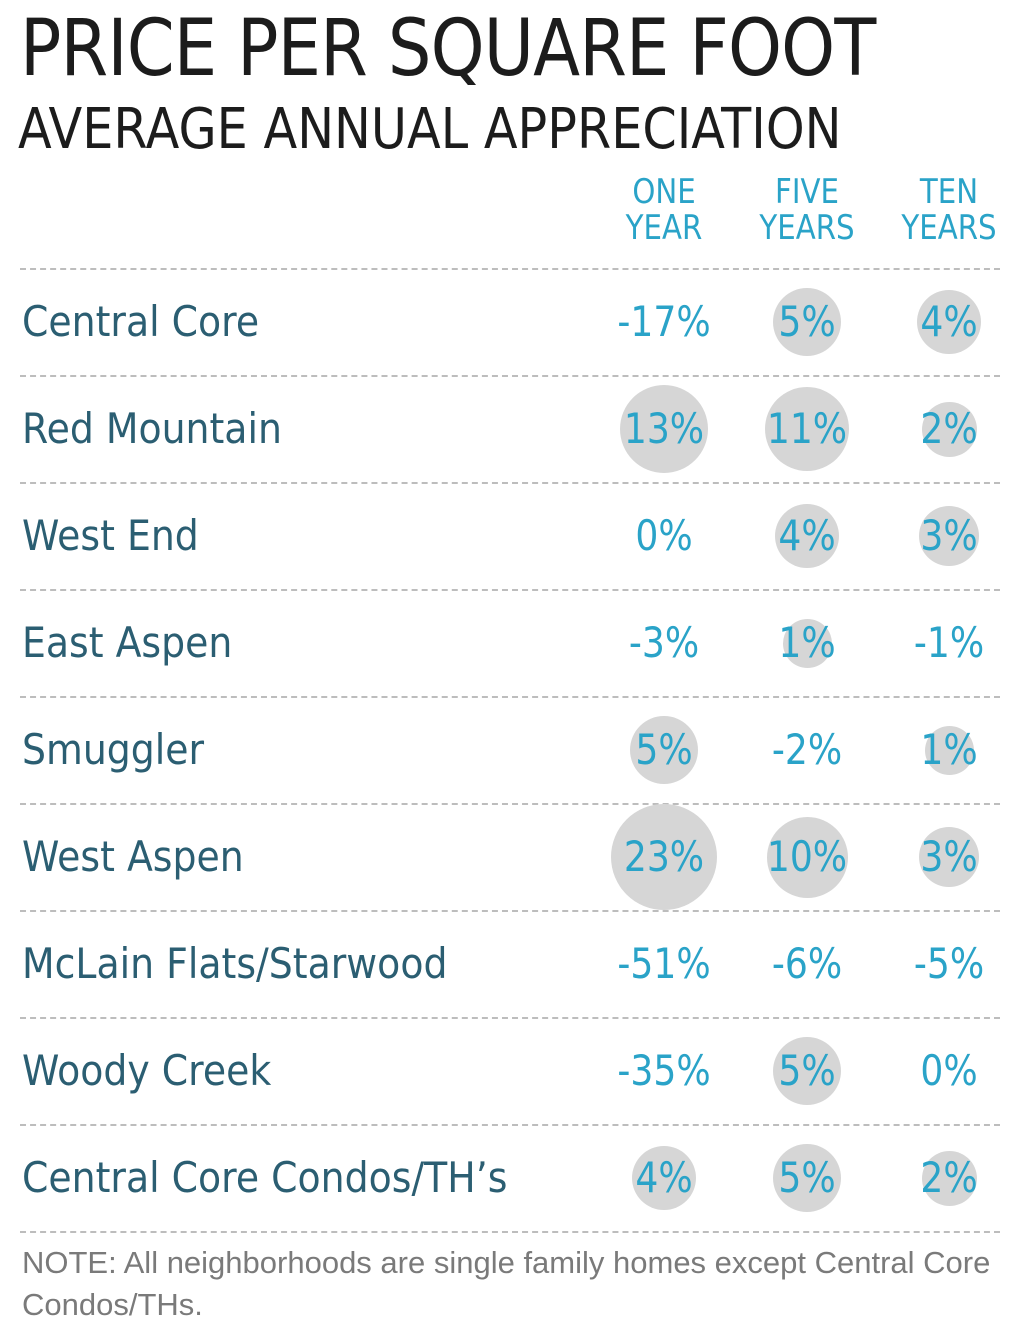 The image size is (1026, 1338). I want to click on column-header-five-years: FIVE YEARS, so click(807, 210).